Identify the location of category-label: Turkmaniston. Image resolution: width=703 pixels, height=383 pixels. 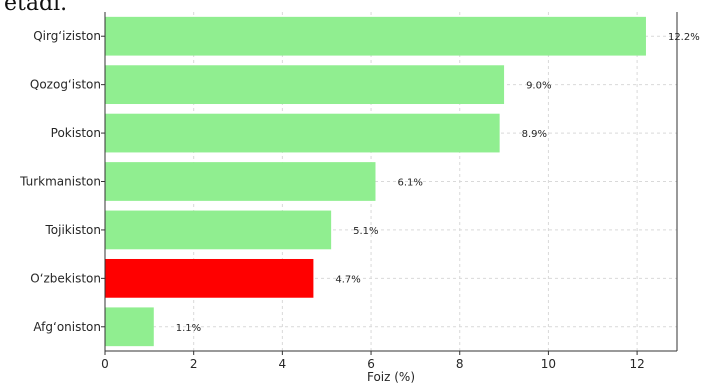
(60, 182).